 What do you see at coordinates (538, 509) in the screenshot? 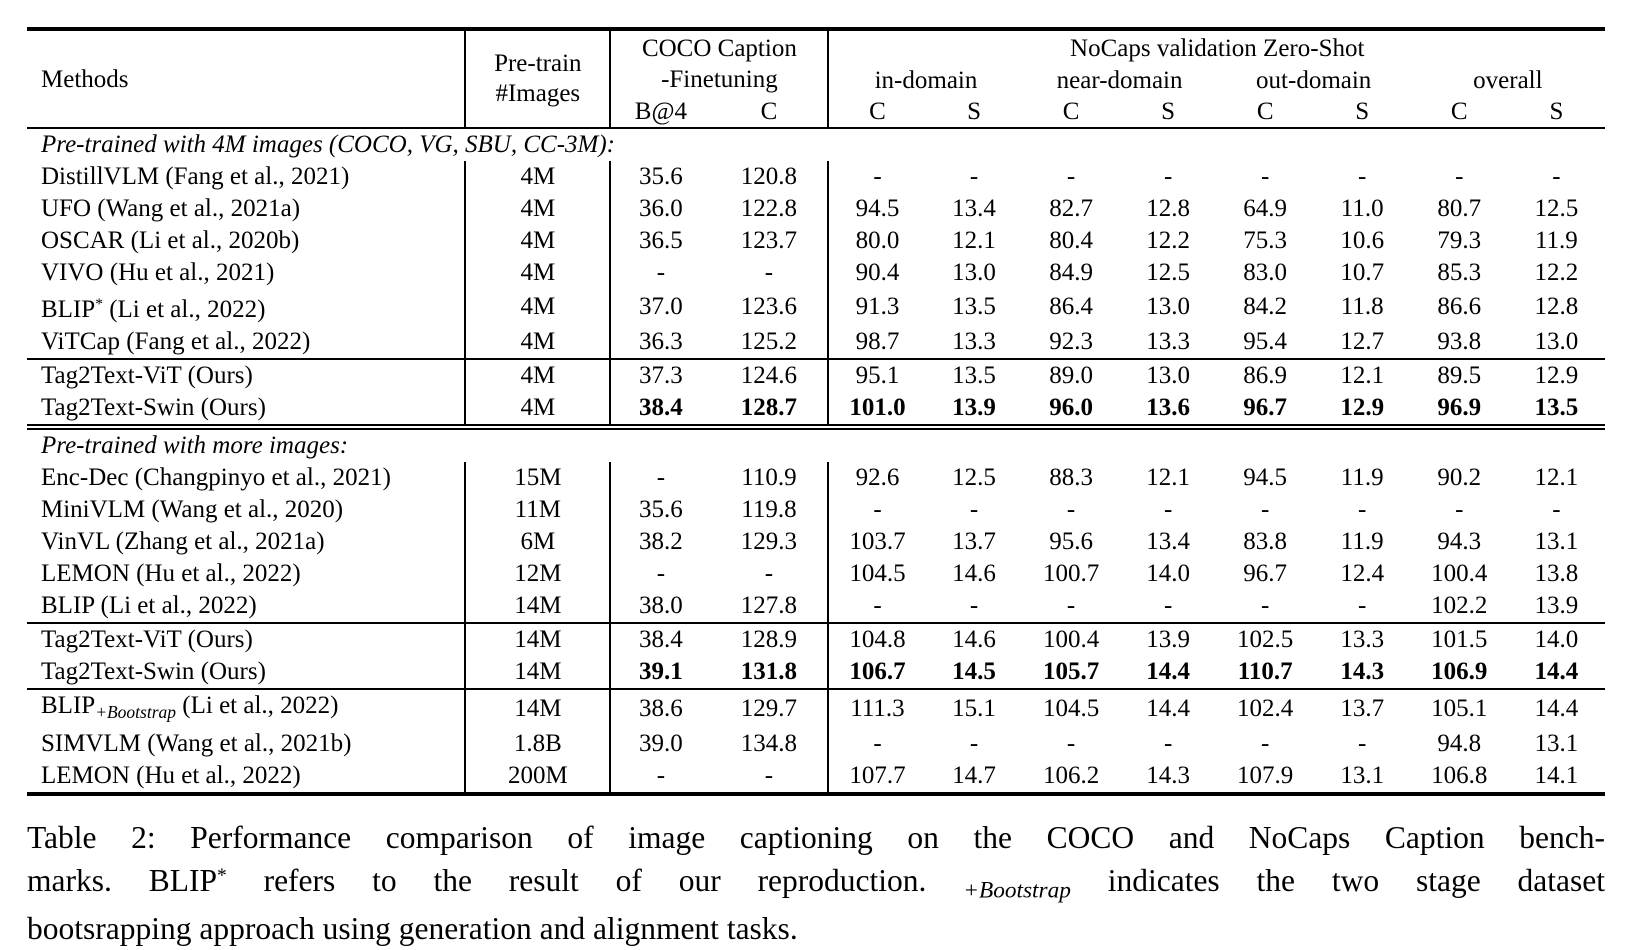
I see `pretrain-images-cell: 11M` at bounding box center [538, 509].